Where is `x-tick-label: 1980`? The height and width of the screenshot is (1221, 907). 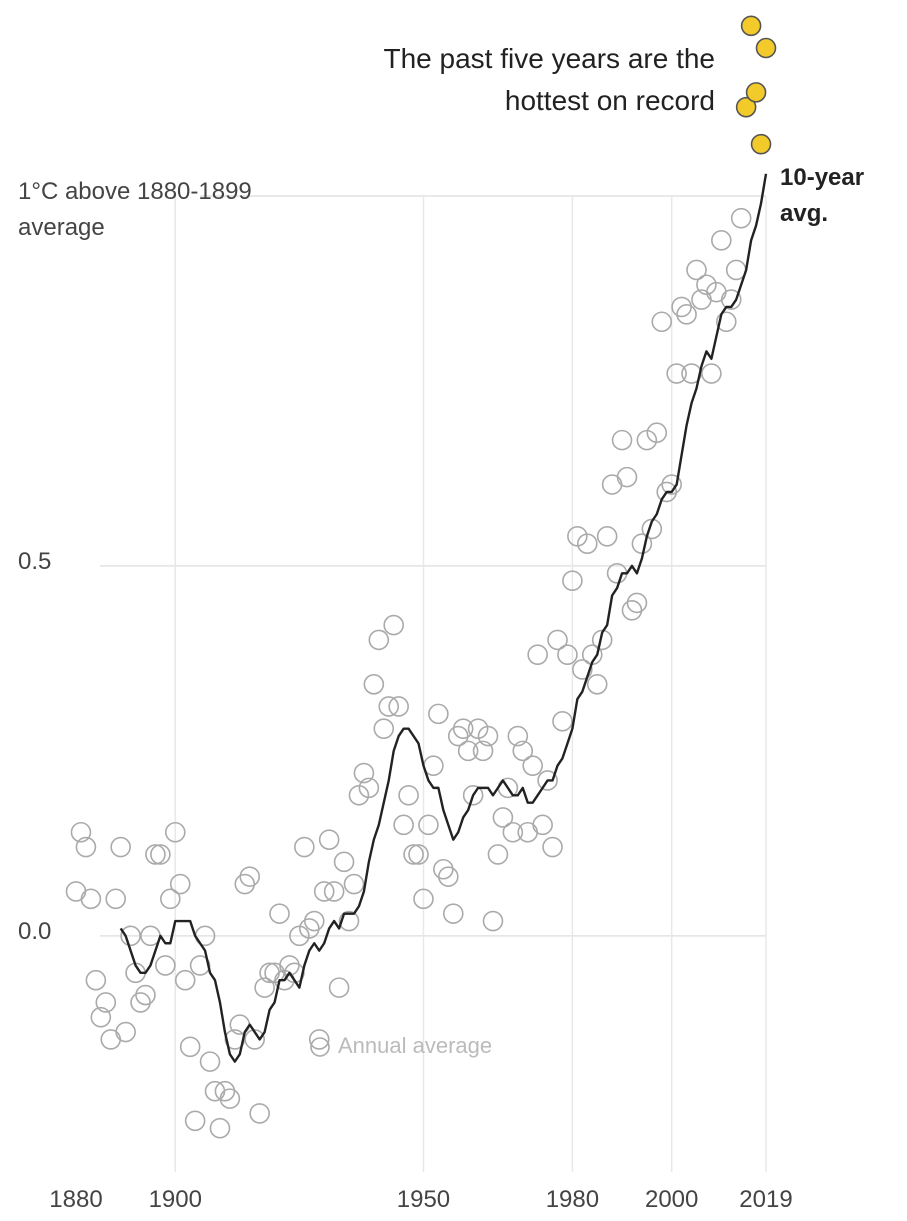
x-tick-label: 1980 is located at coordinates (572, 1199).